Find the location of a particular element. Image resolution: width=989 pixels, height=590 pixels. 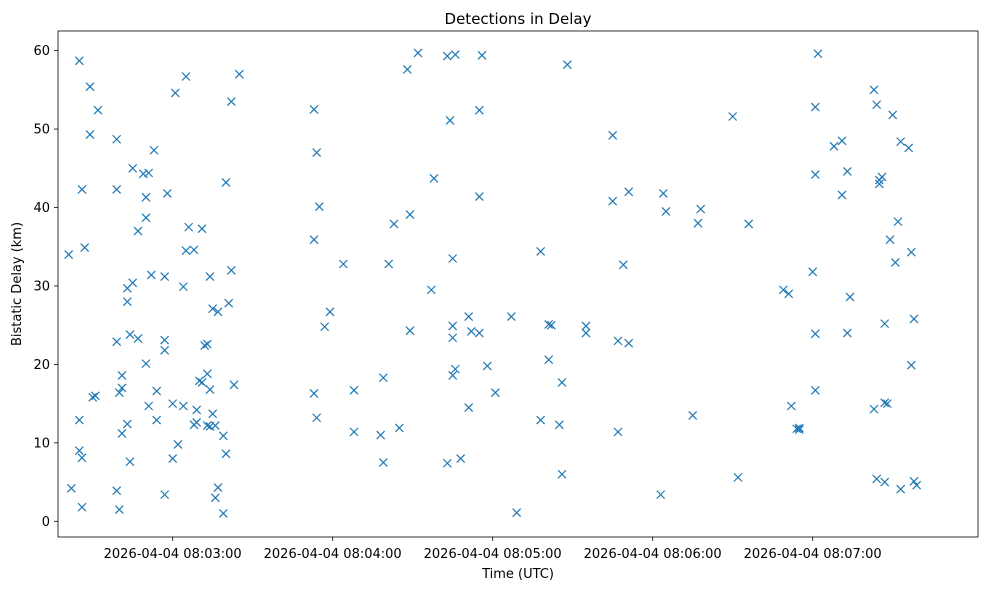

y-tick-label: 50 is located at coordinates (41, 130).